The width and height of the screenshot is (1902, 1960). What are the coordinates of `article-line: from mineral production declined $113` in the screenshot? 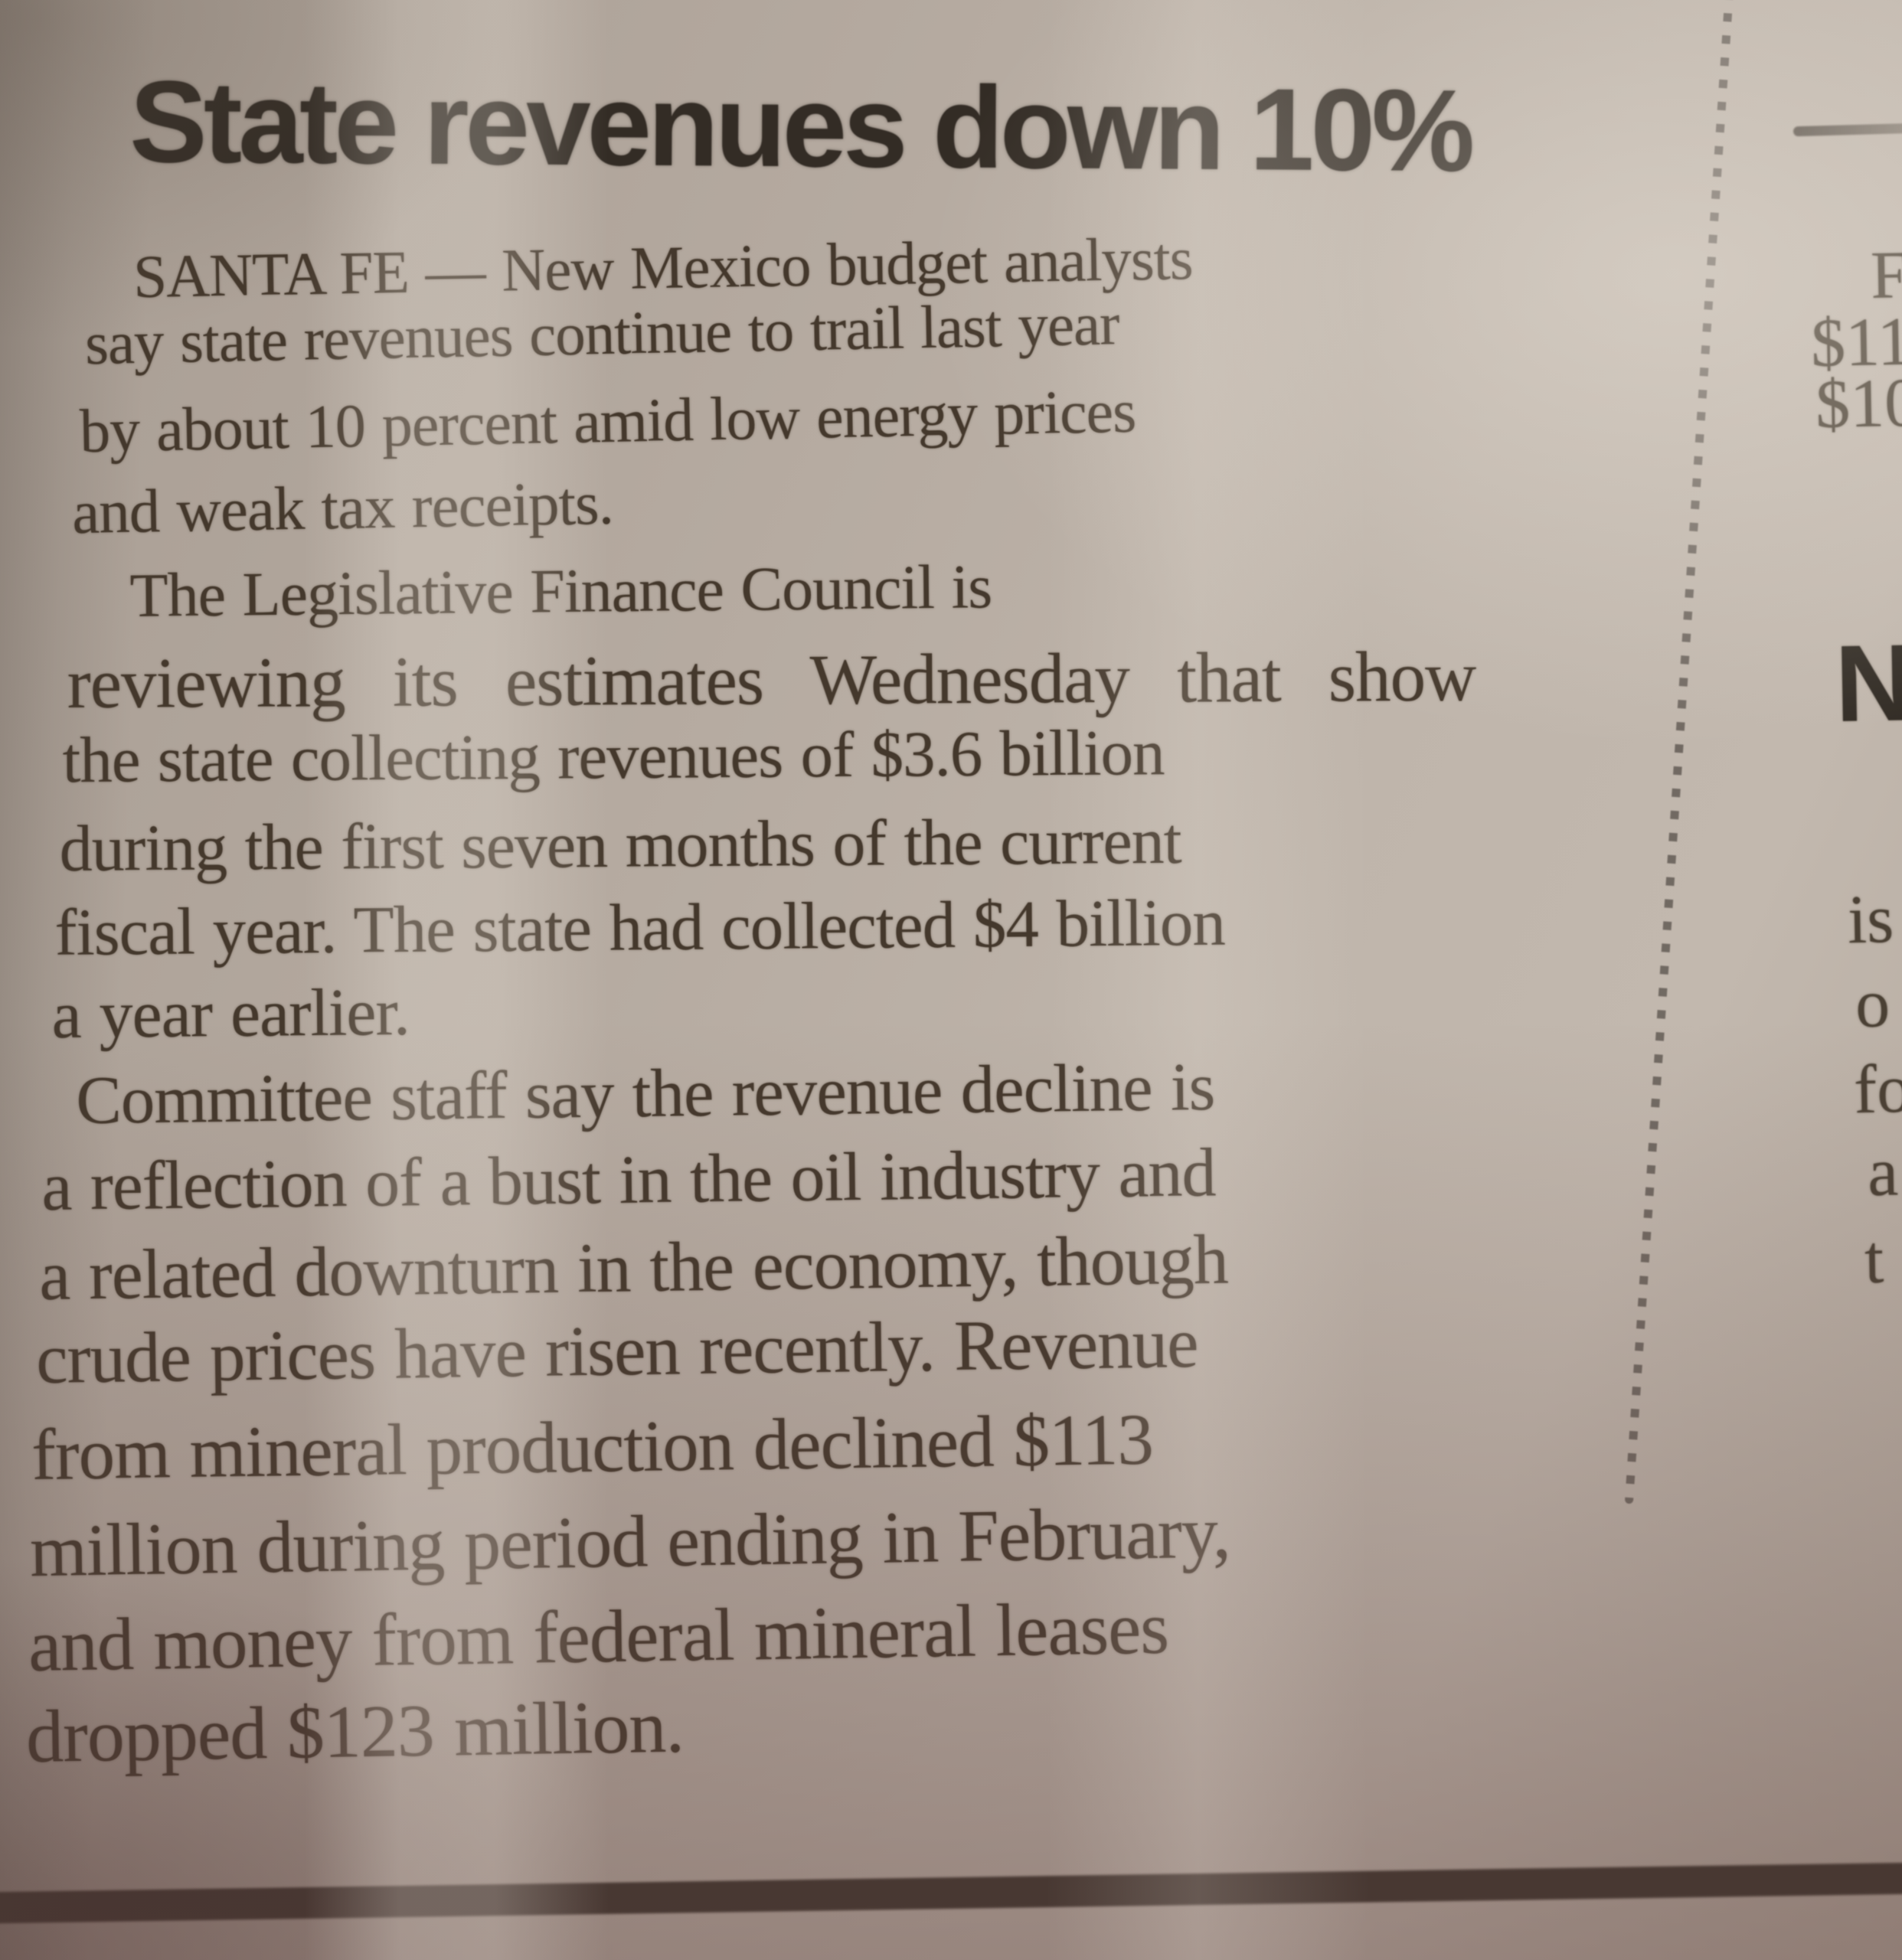 It's located at (592, 1447).